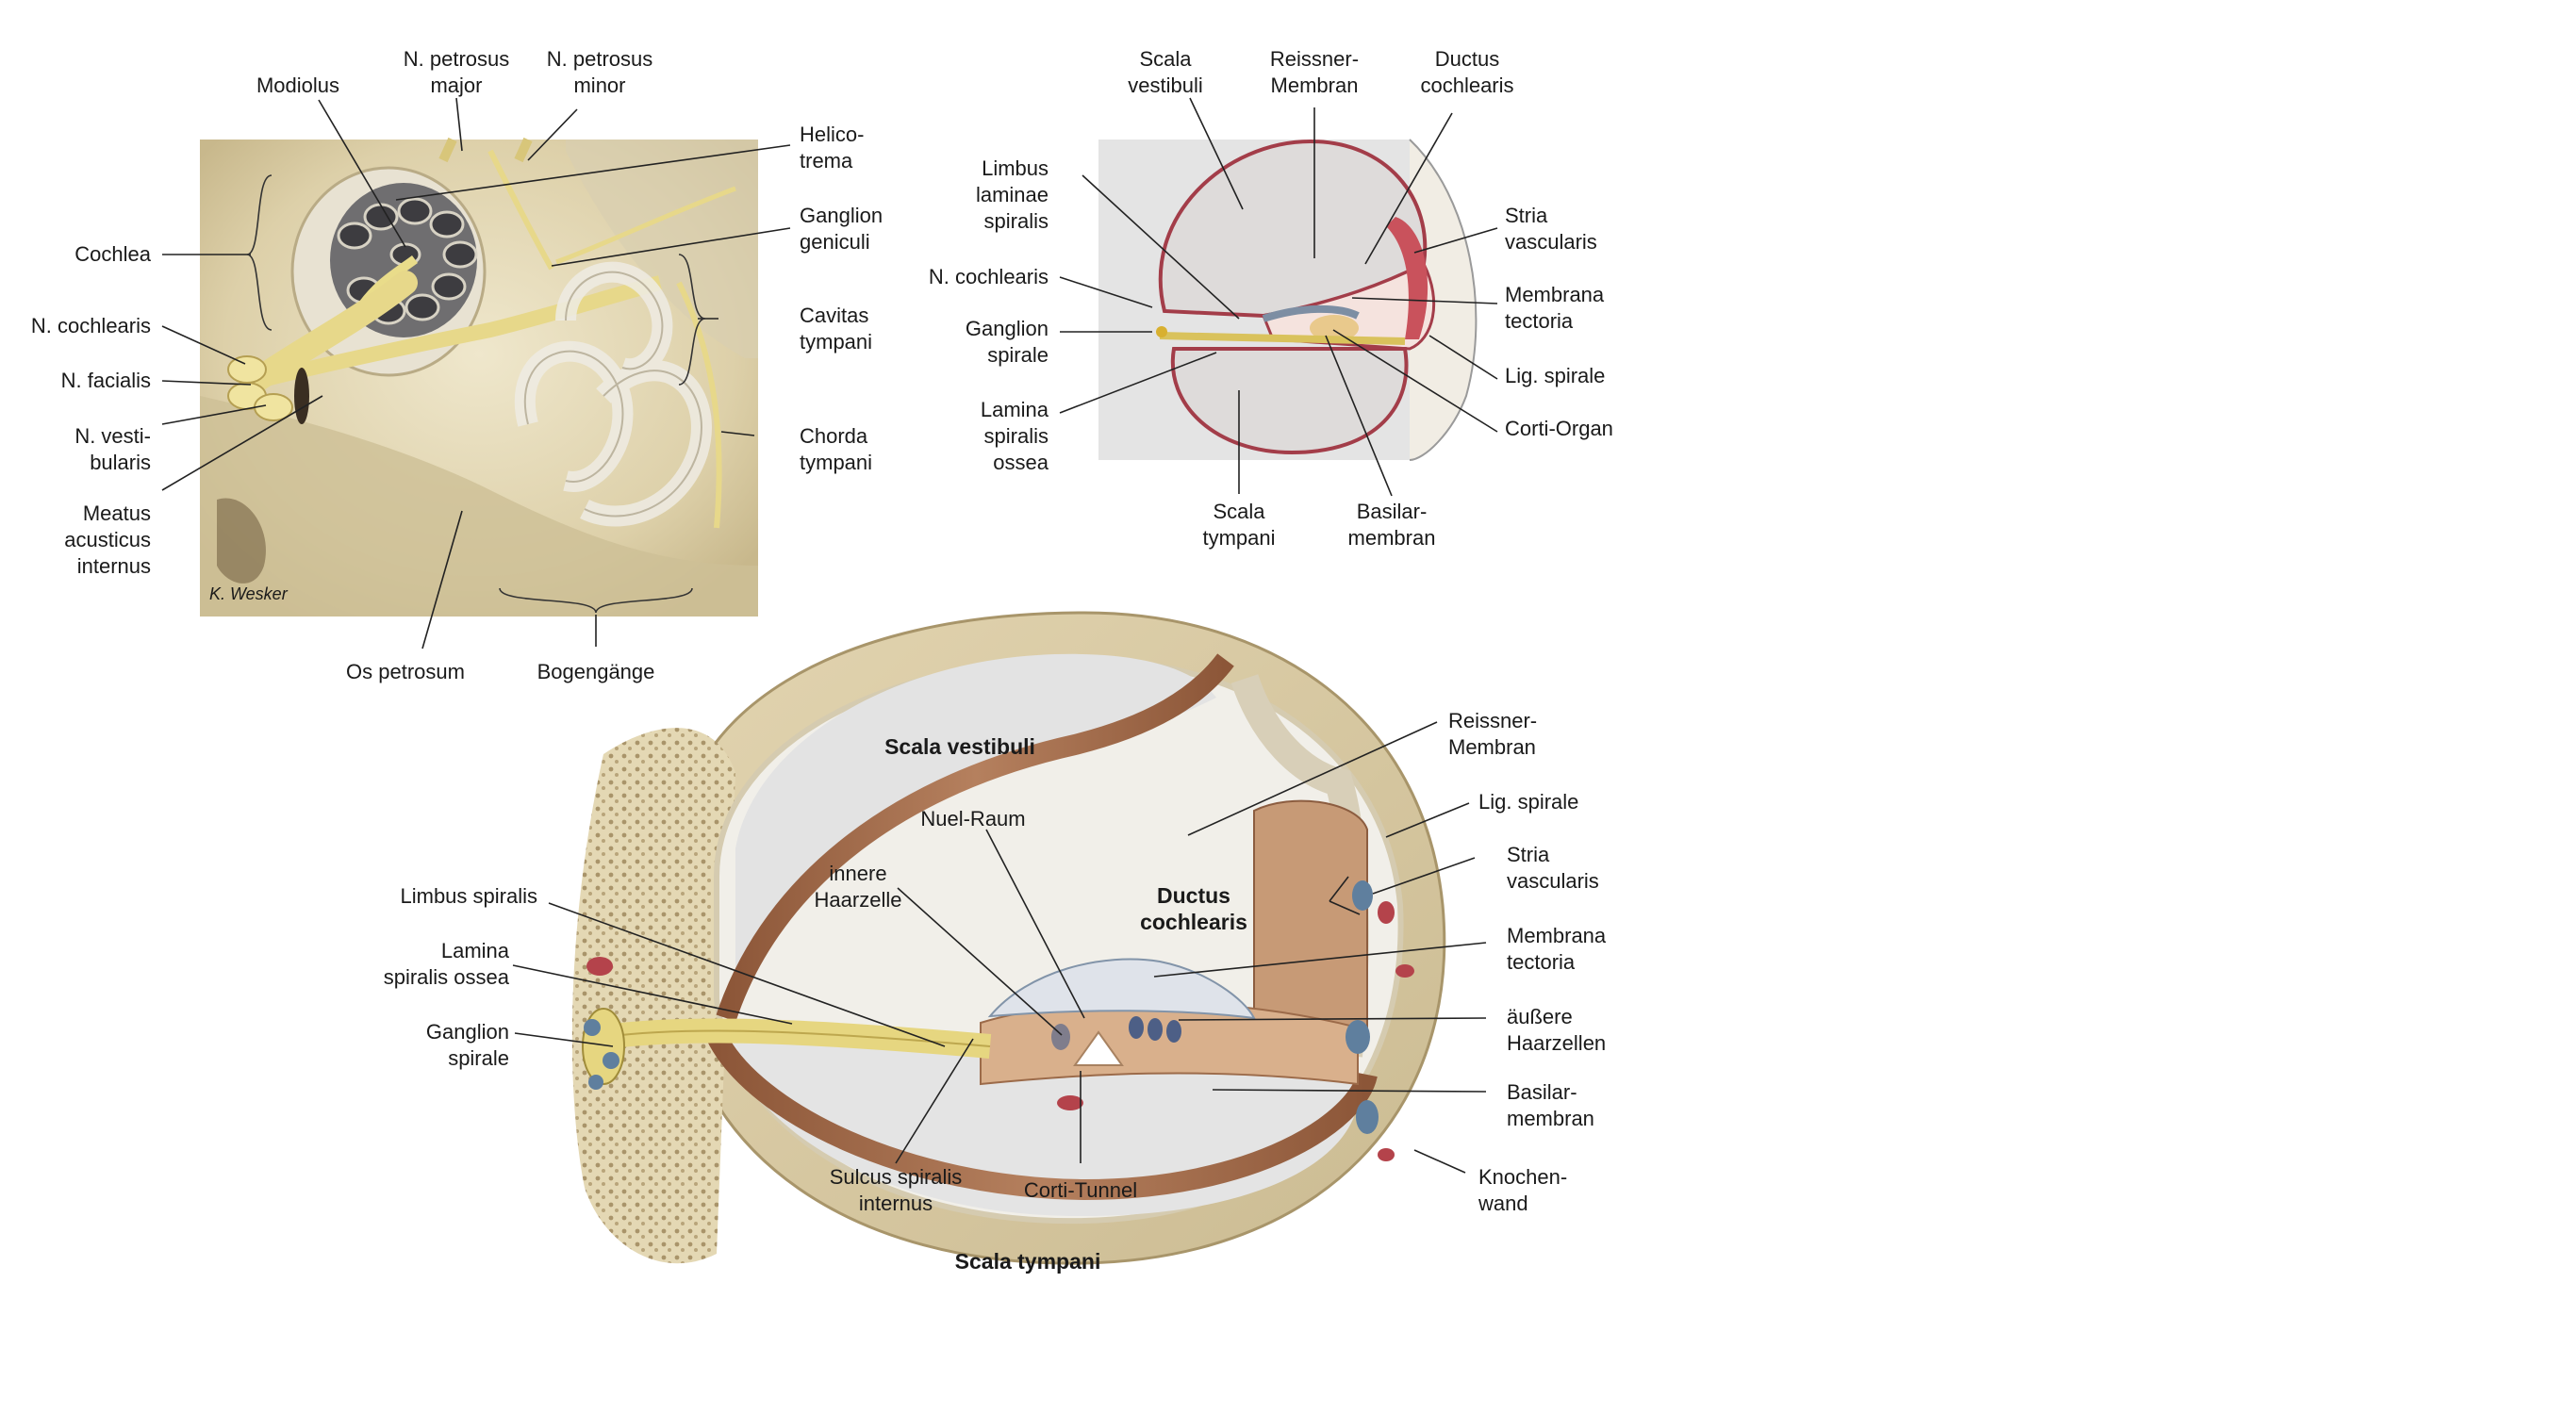  What do you see at coordinates (1492, 734) in the screenshot?
I see `label-c-reissner-membran: Reissner-Membran` at bounding box center [1492, 734].